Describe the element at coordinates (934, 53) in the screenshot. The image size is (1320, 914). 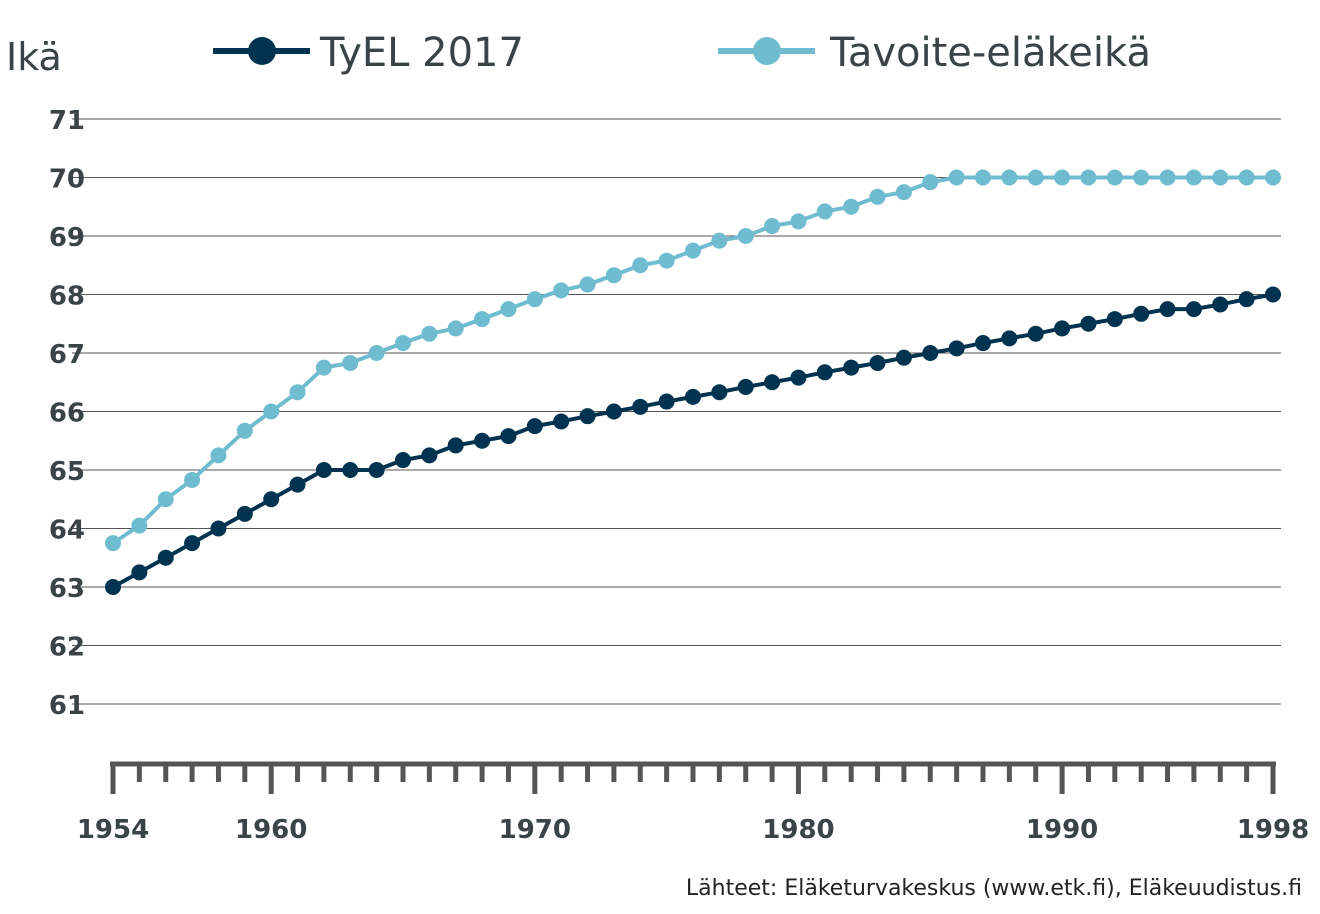
I see `legend-item-tavoite-elakeika: Tavoite-eläkeikä` at that location.